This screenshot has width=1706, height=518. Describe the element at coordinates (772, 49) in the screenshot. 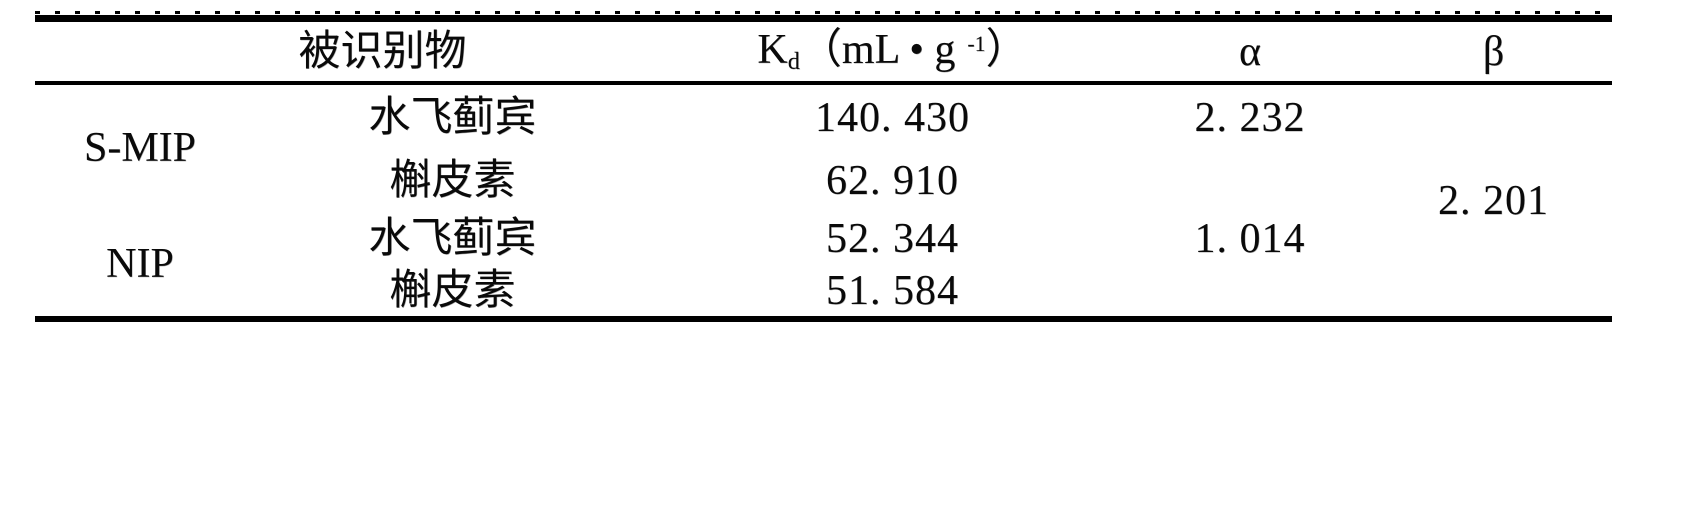

I see `kd-symbol: K` at that location.